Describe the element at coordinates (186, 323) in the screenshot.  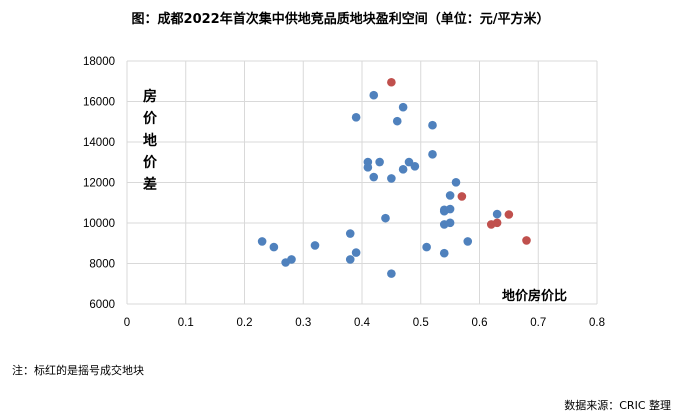
I see `x-tick-label: 0.1` at that location.